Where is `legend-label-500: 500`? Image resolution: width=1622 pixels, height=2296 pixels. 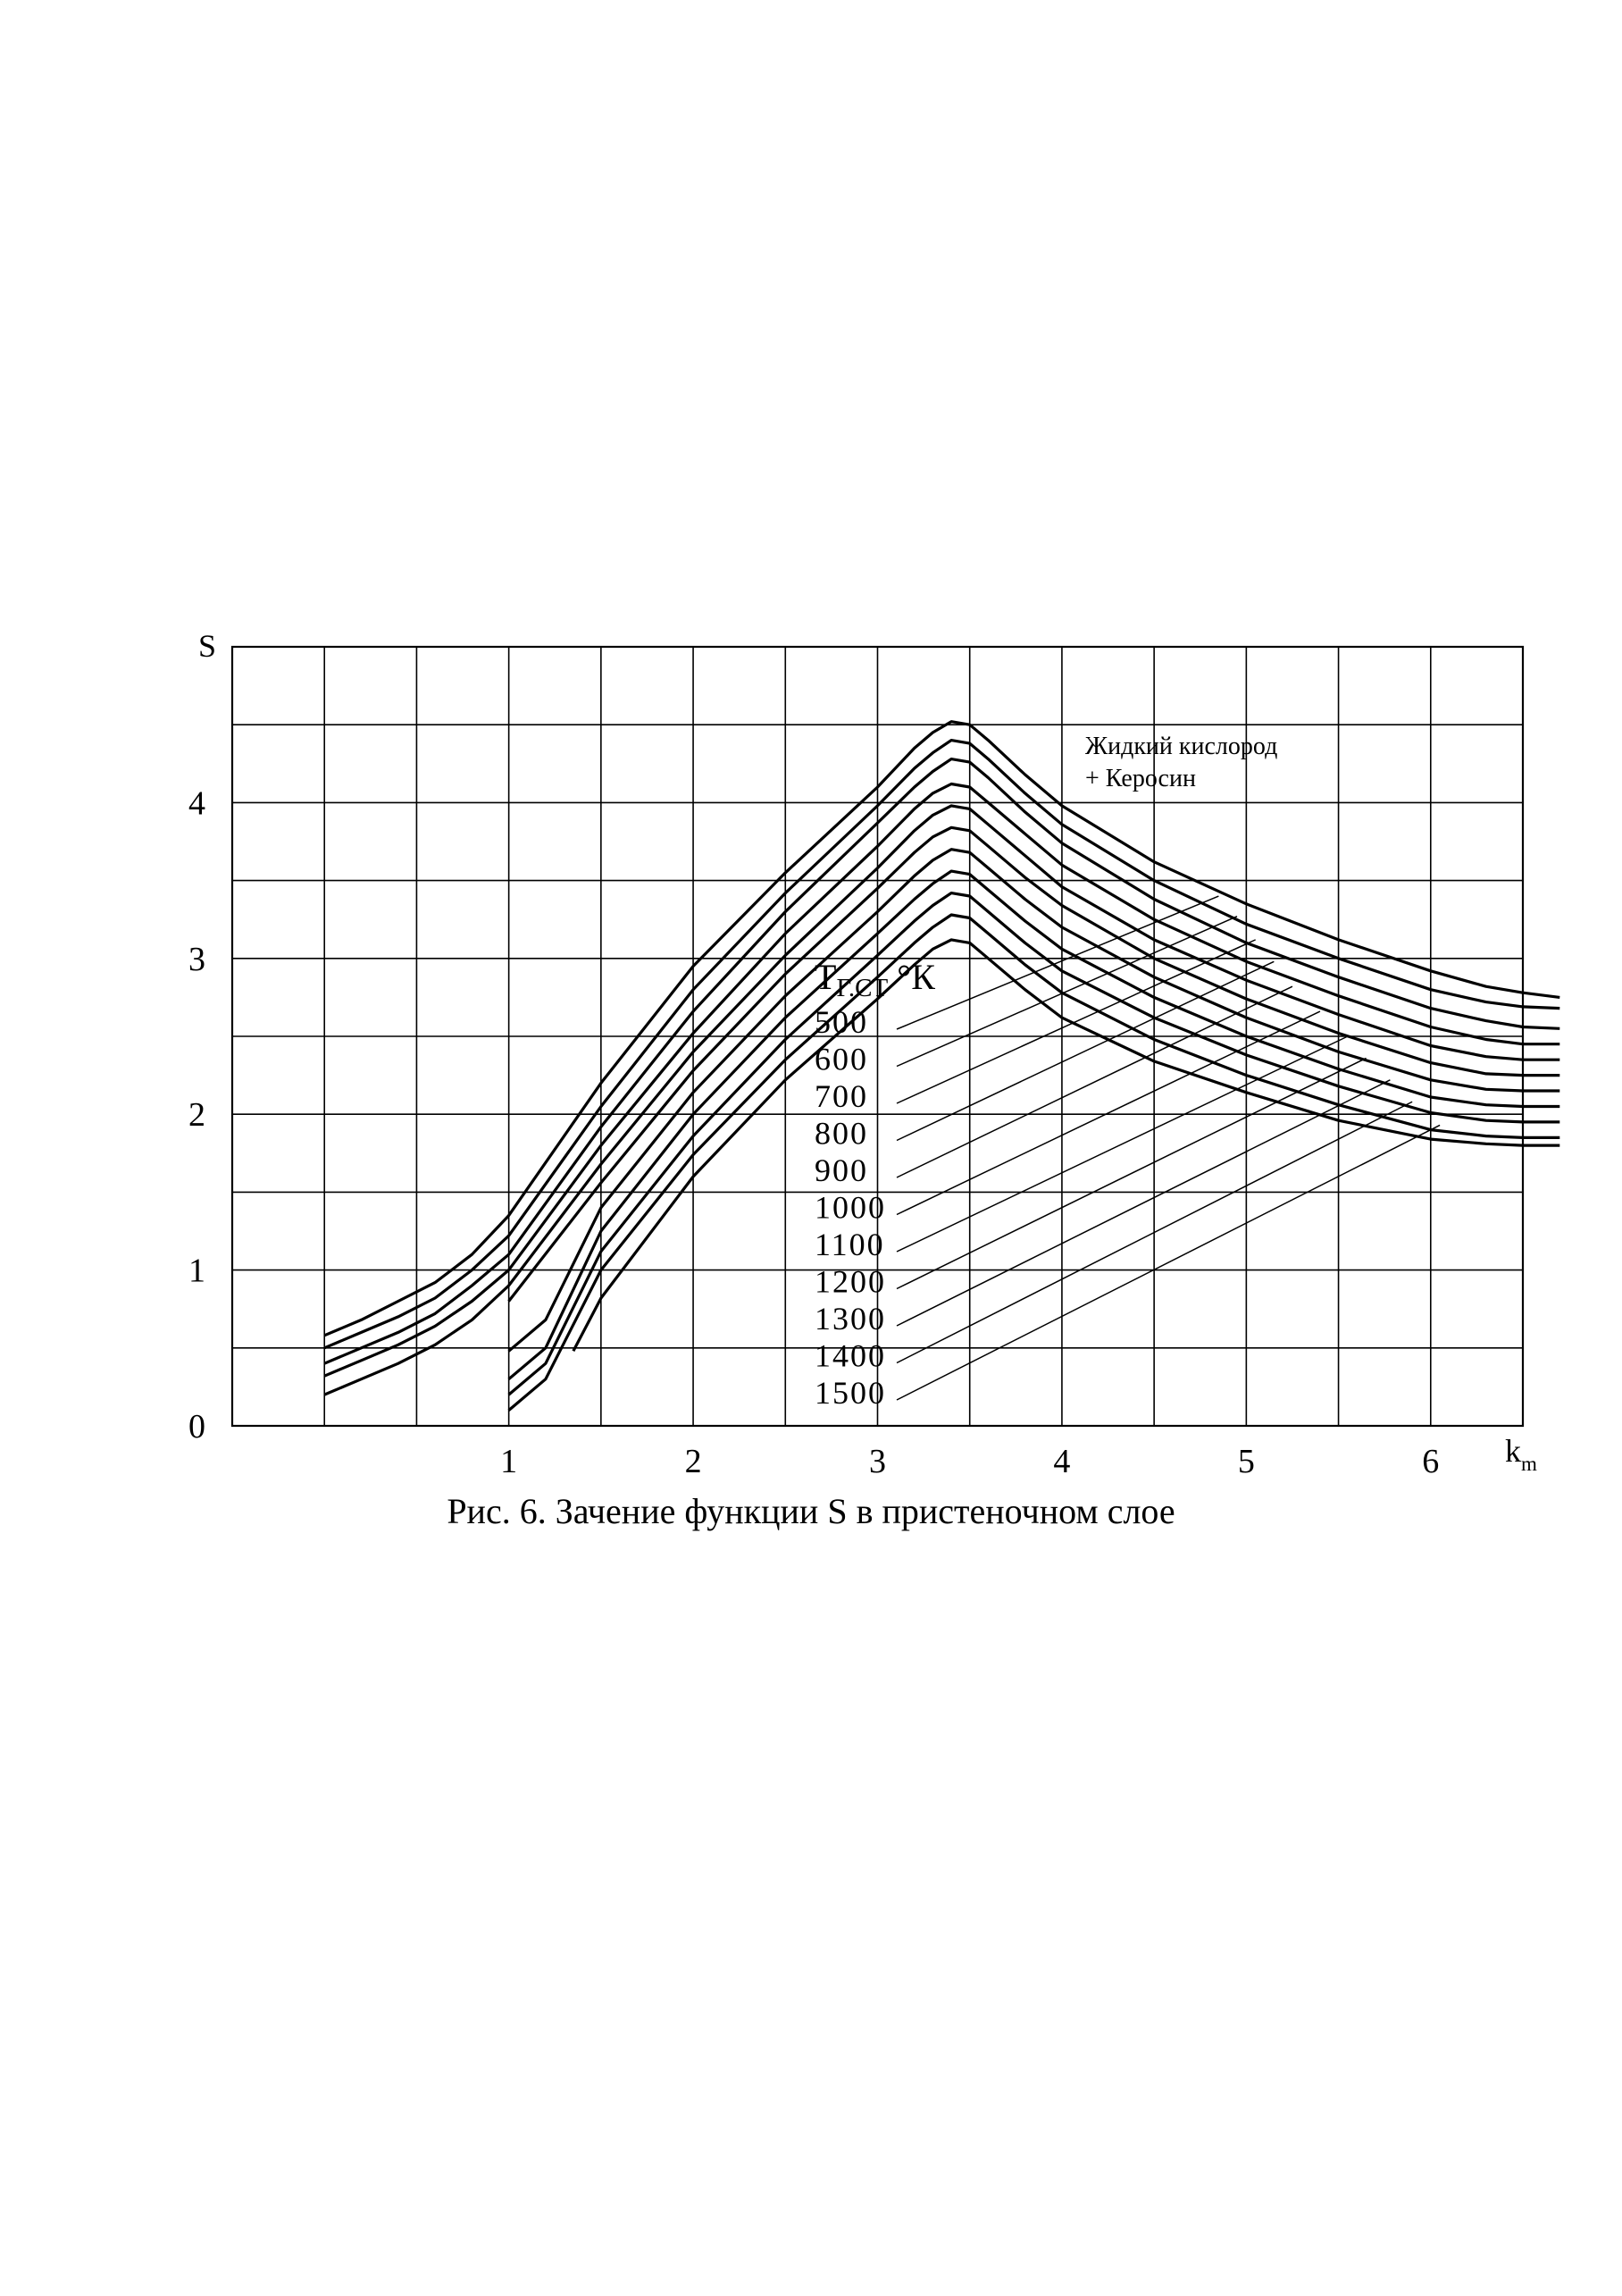
legend-label-500: 500 is located at coordinates (842, 1022).